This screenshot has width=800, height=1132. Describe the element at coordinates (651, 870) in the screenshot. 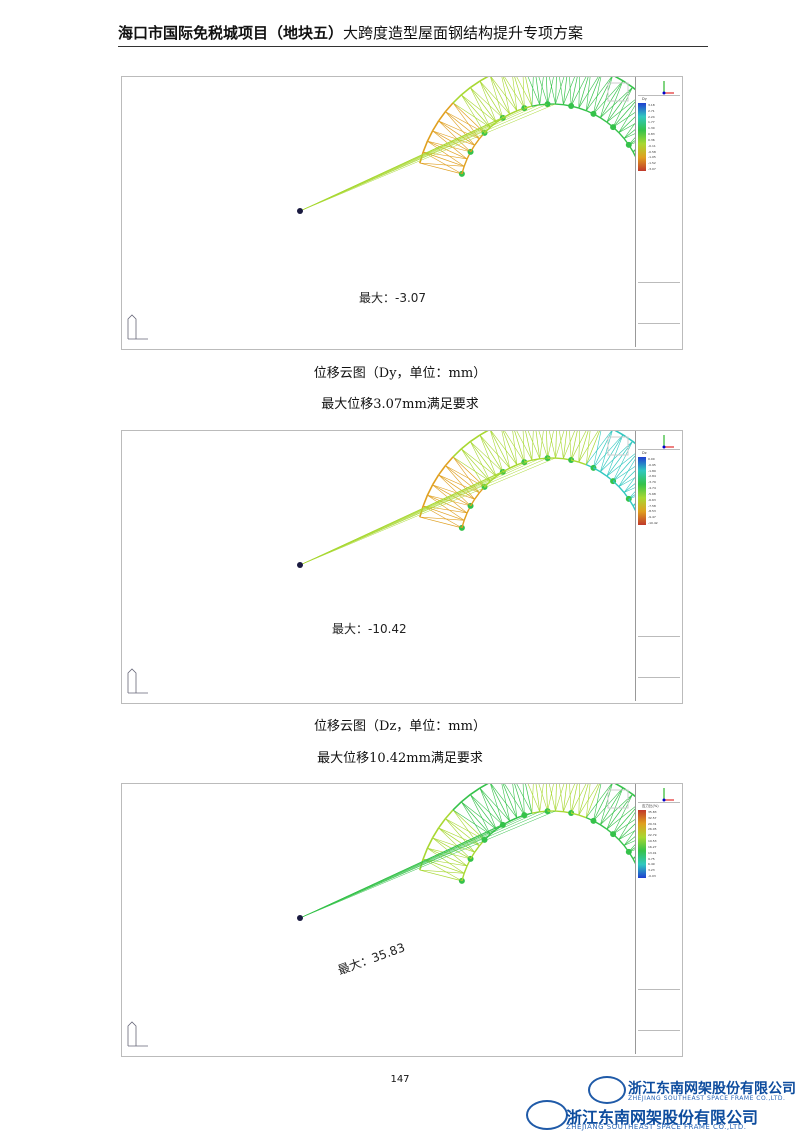

I see `legend-value: 3.23` at that location.